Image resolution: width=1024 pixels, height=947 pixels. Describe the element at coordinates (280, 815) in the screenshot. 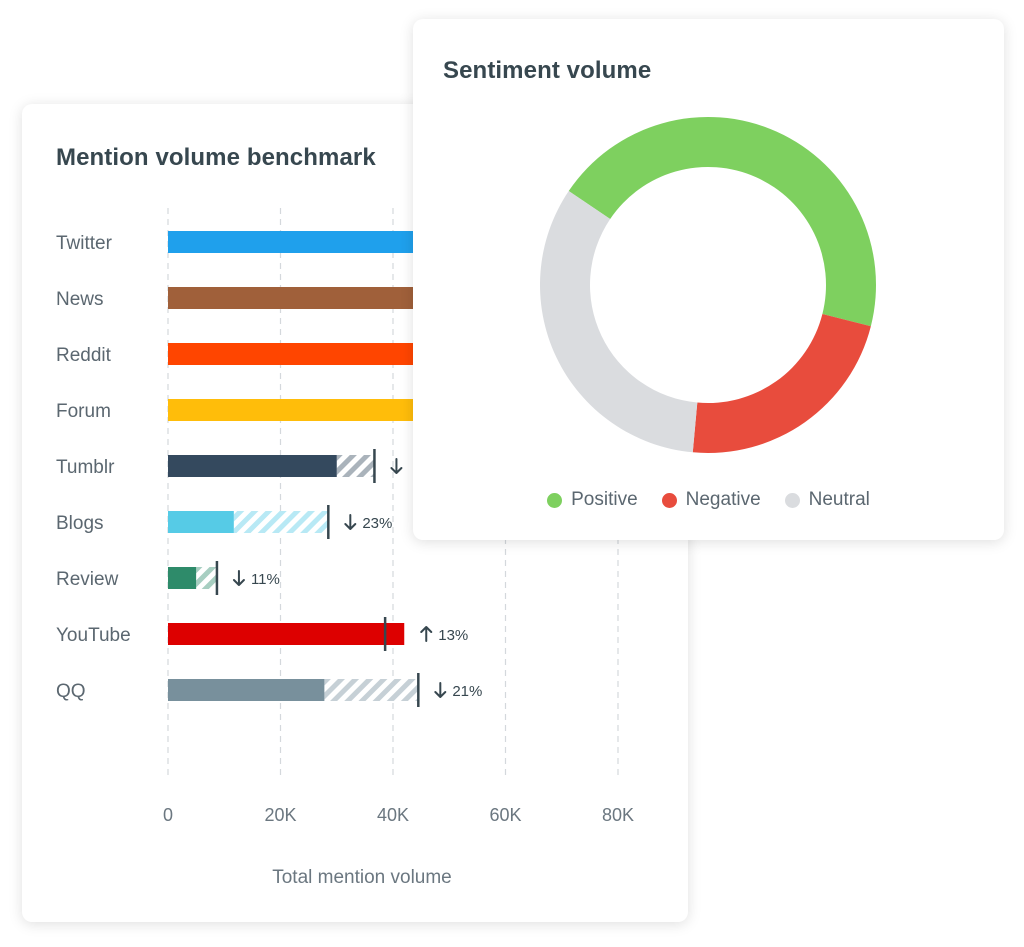

I see `x-tick-20k: 20K` at that location.